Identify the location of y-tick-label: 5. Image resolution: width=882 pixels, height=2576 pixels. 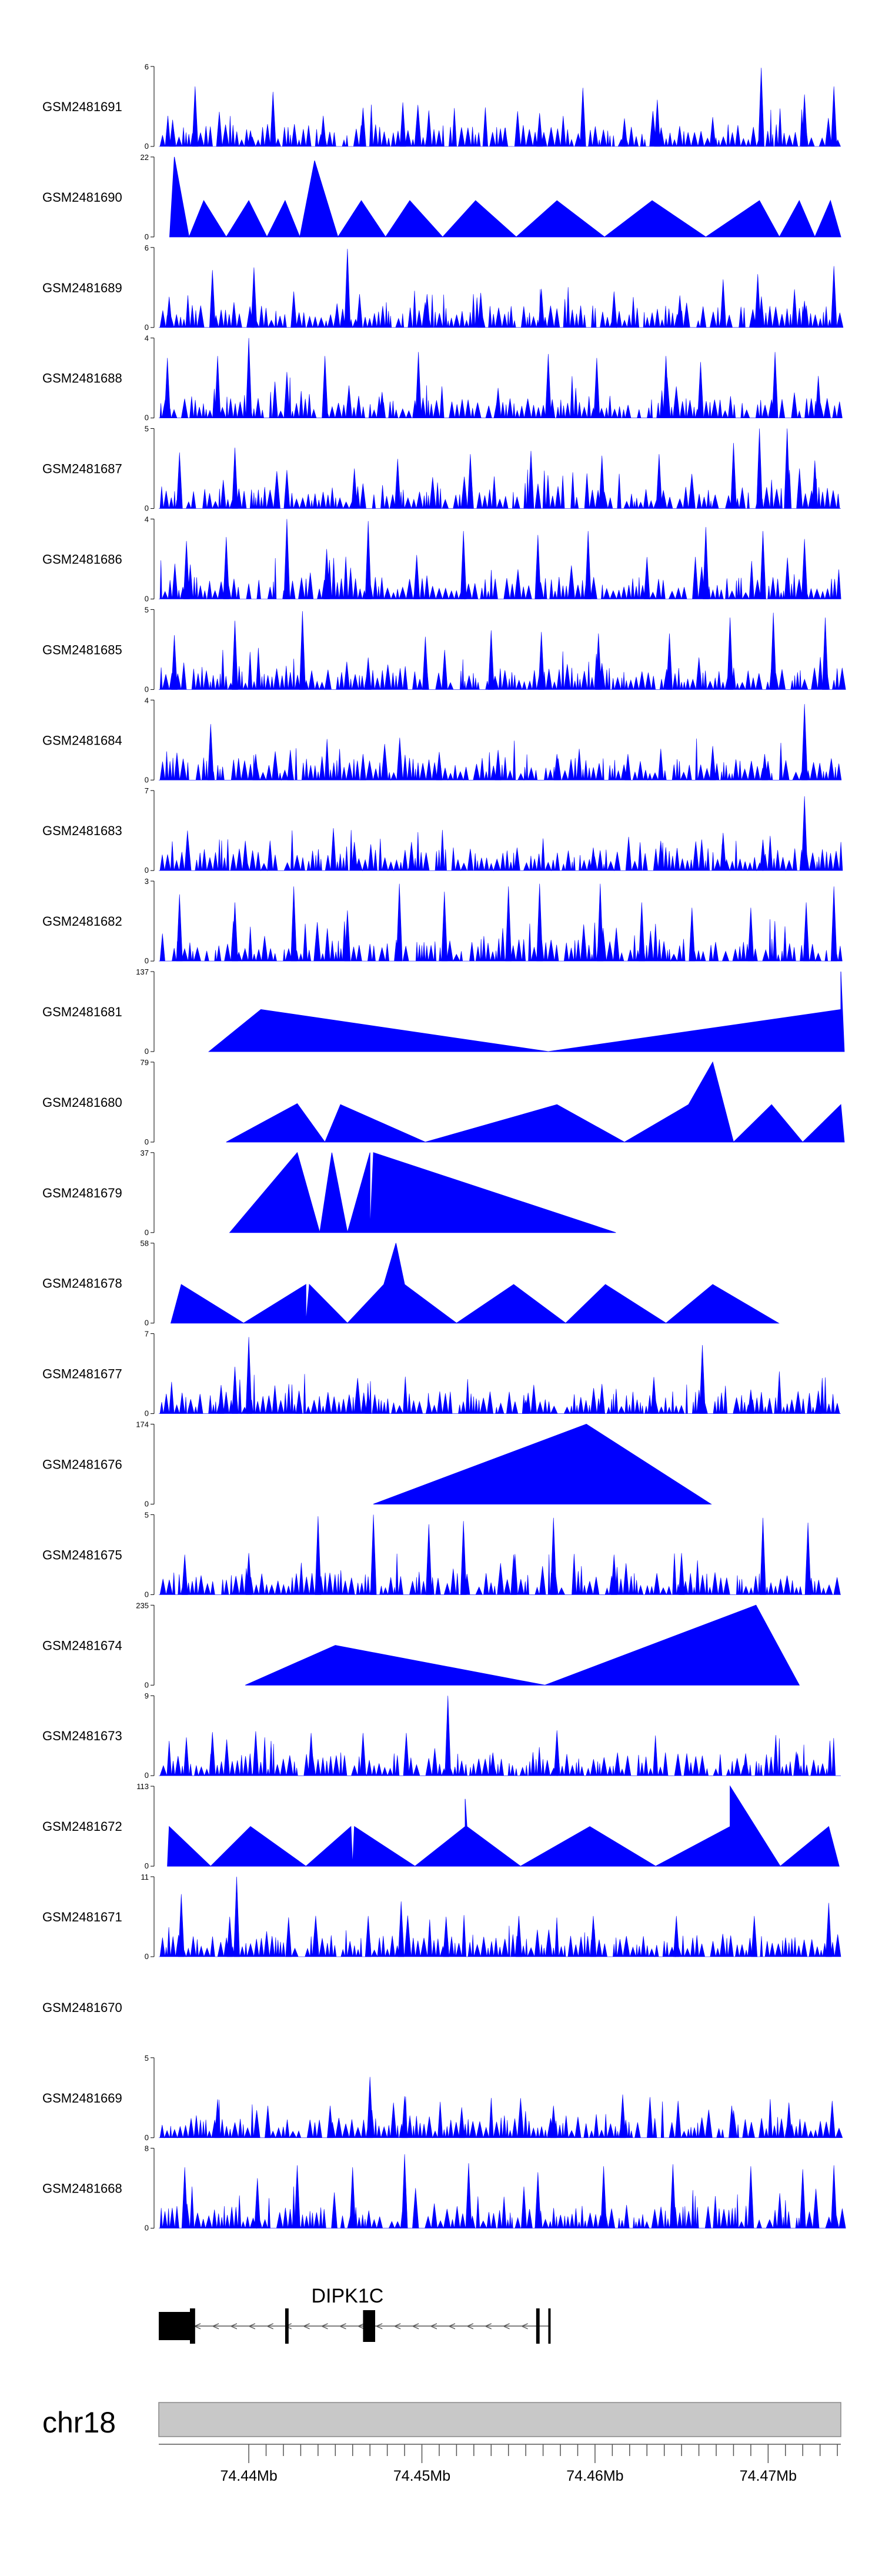
(147, 429).